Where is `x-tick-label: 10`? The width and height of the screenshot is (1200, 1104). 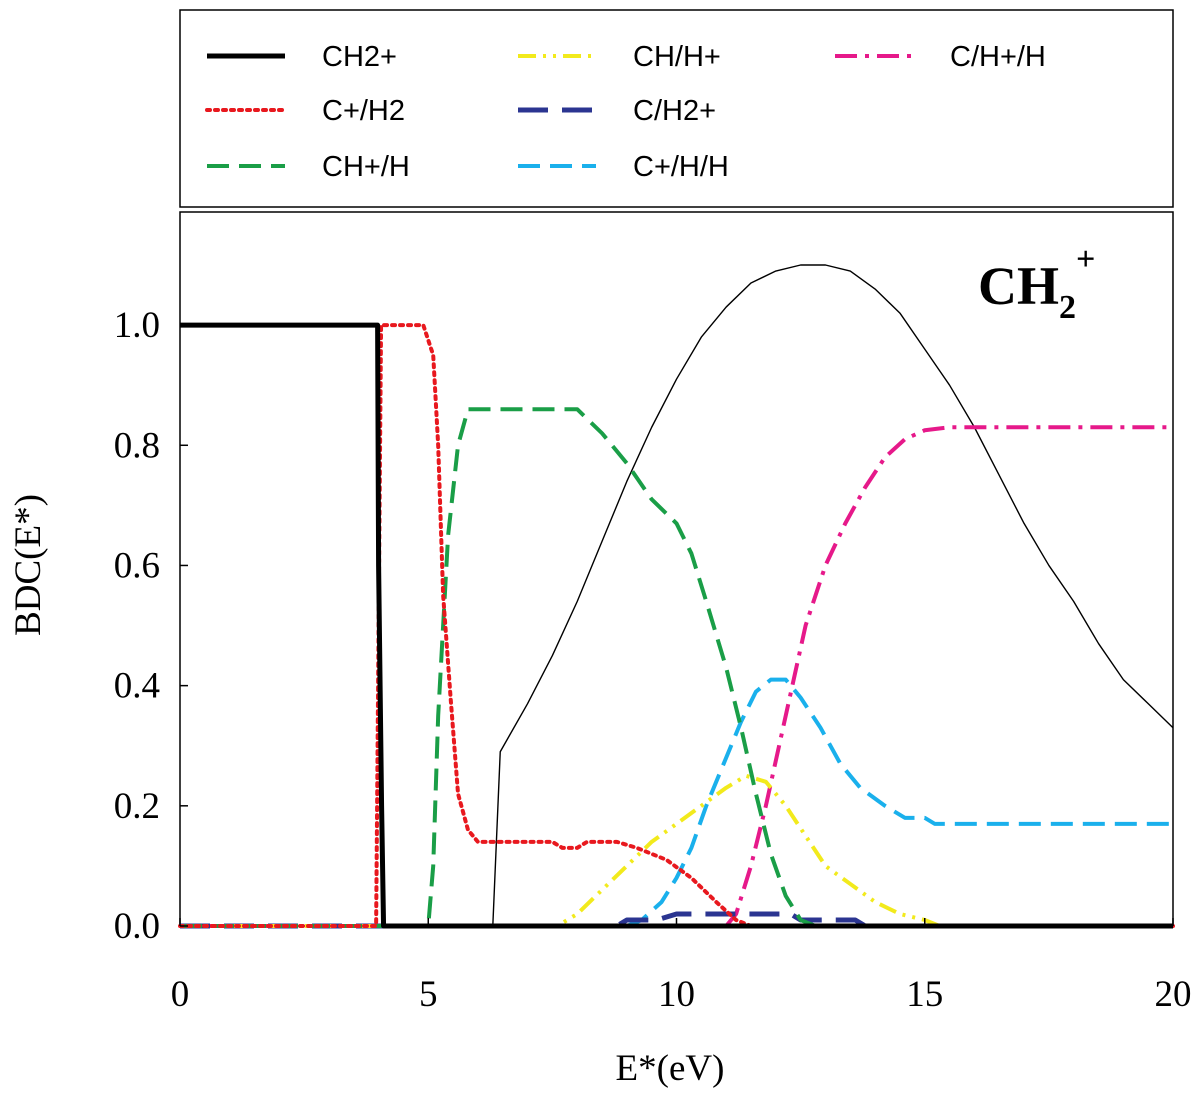
x-tick-label: 10 is located at coordinates (676, 994).